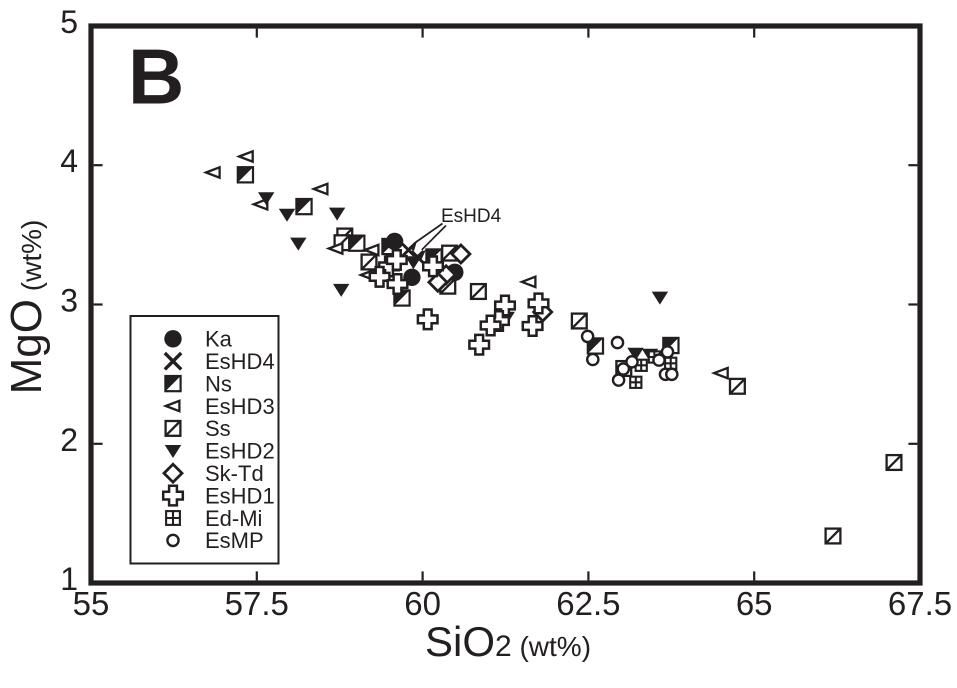  I want to click on svg-text: Sk-Td, so click(234, 473).